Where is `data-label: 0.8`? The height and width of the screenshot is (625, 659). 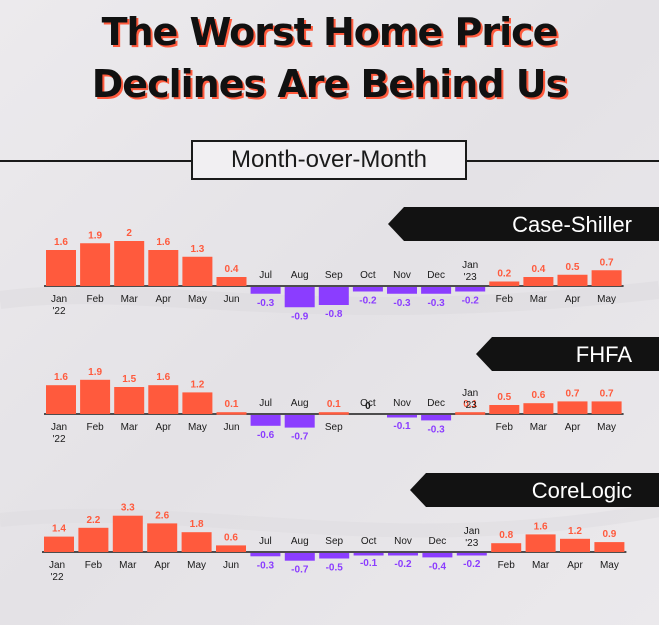 data-label: 0.8 is located at coordinates (506, 535).